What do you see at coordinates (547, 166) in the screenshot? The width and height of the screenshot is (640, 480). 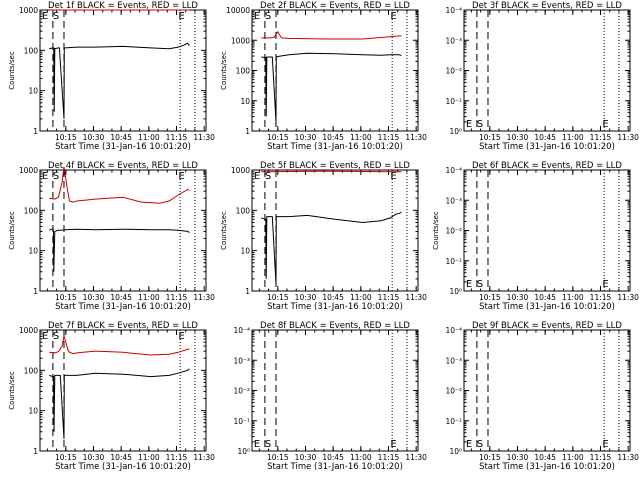 I see `chart-title: Det 6f BLACK = Events, RED = LLD` at bounding box center [547, 166].